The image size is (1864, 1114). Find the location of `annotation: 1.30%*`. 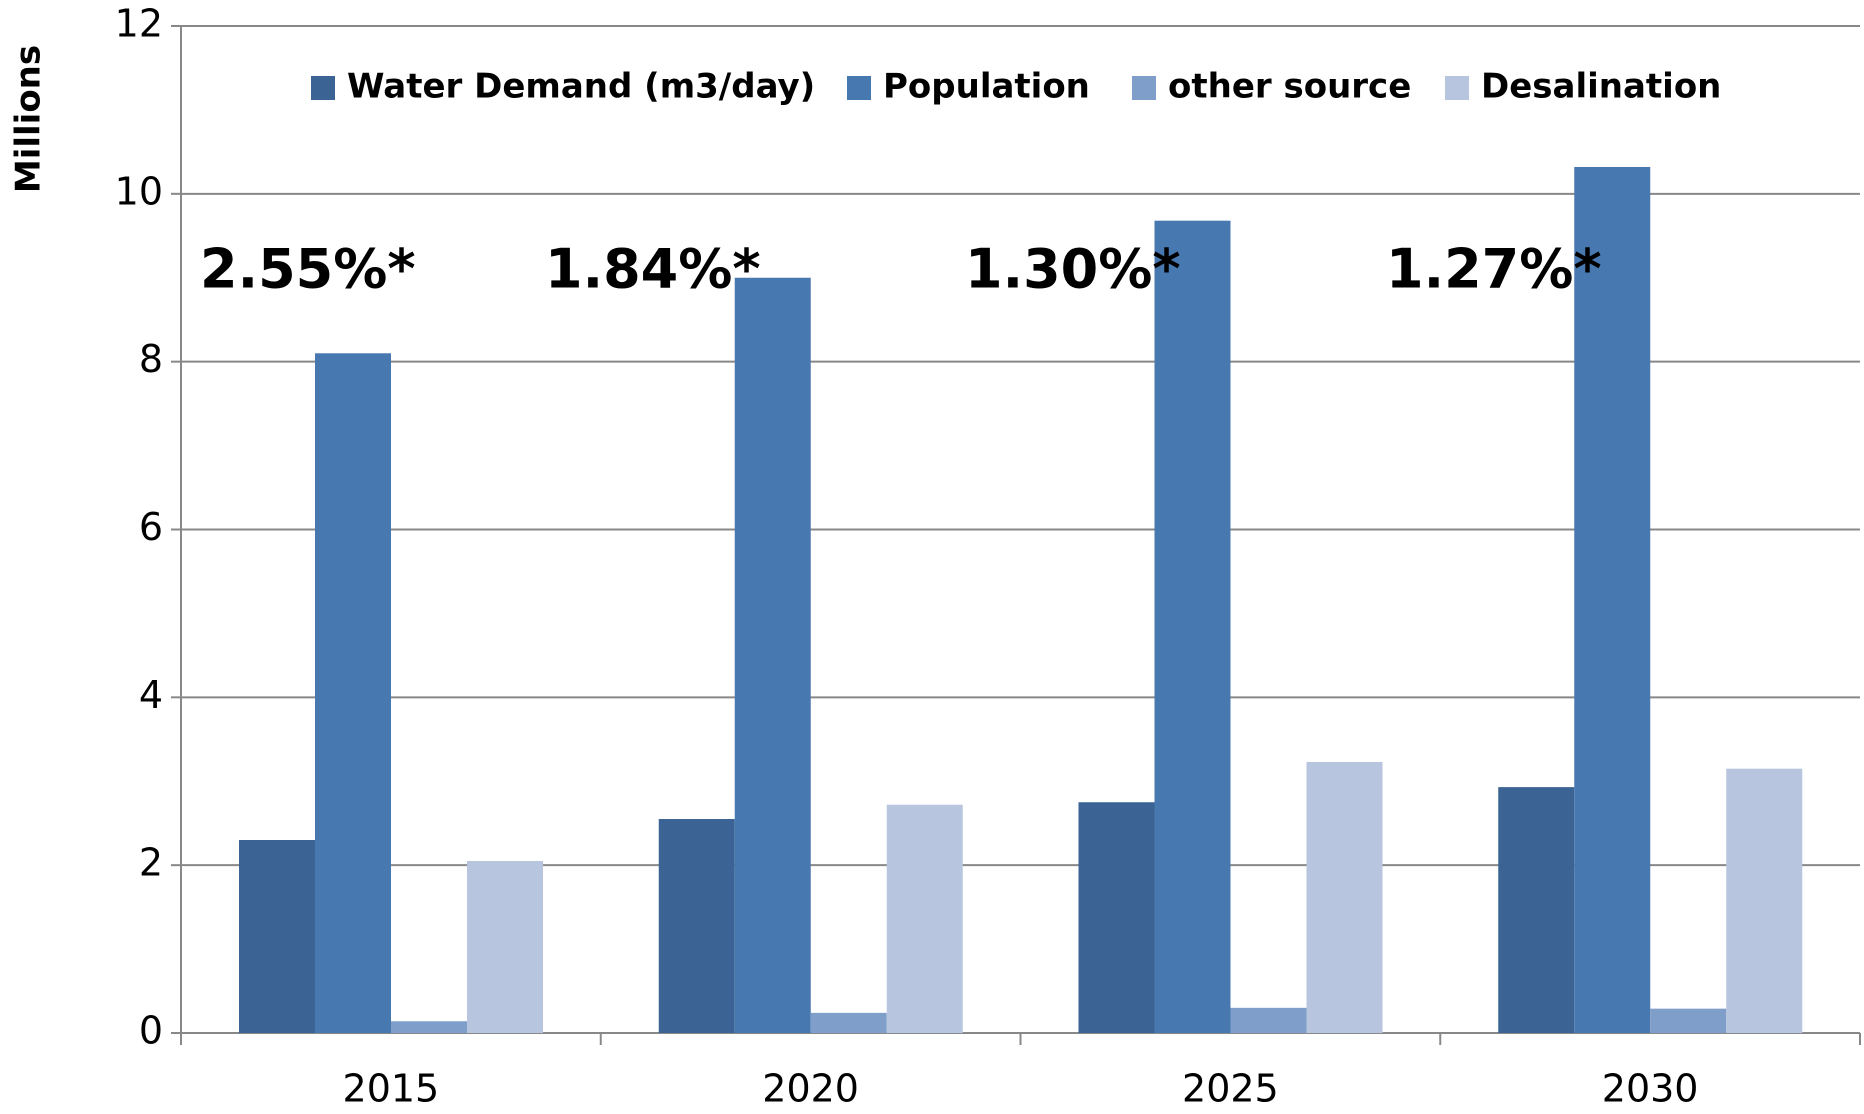

annotation: 1.30%* is located at coordinates (1073, 269).